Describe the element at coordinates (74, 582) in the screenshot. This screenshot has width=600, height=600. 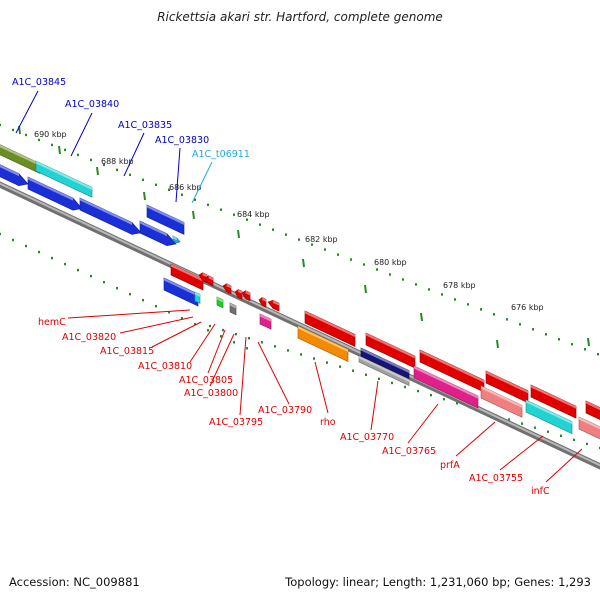
I see `accession-text: Accession: NC_009881` at that location.